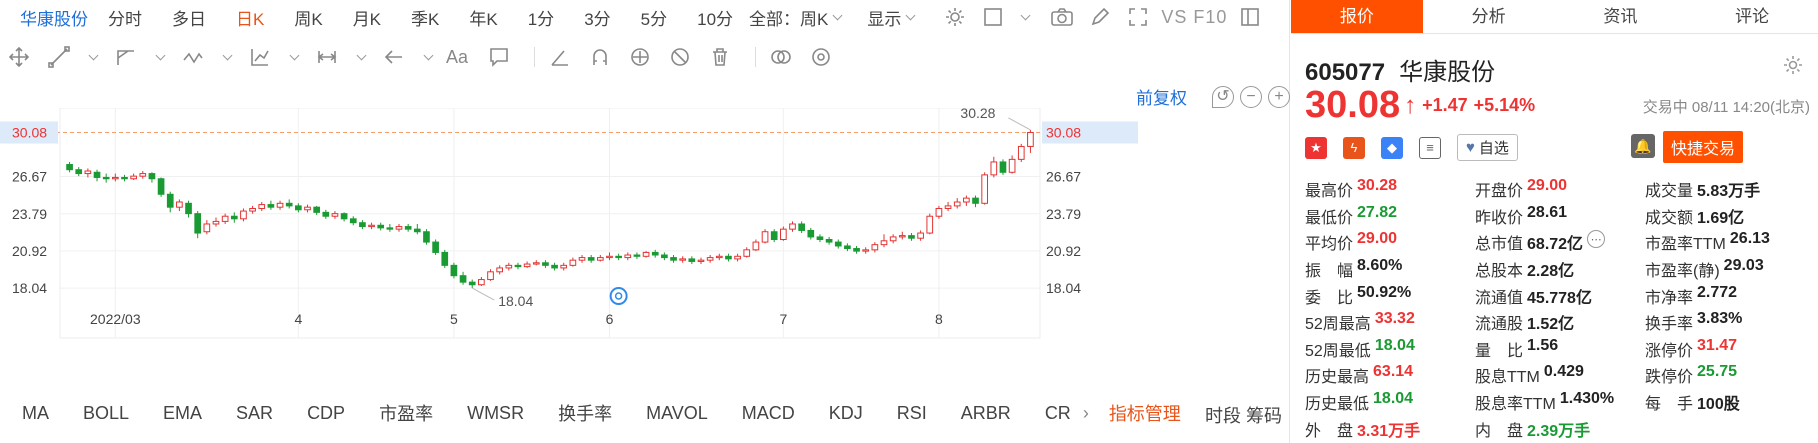 The width and height of the screenshot is (1818, 443). Describe the element at coordinates (250, 19) in the screenshot. I see `period-daily-k: 日K` at that location.